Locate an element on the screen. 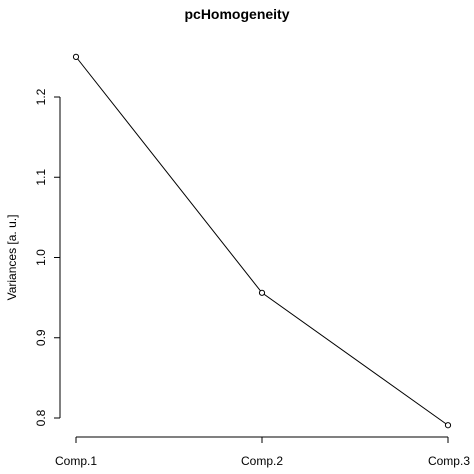  x-tick-label: Comp.2 is located at coordinates (262, 461).